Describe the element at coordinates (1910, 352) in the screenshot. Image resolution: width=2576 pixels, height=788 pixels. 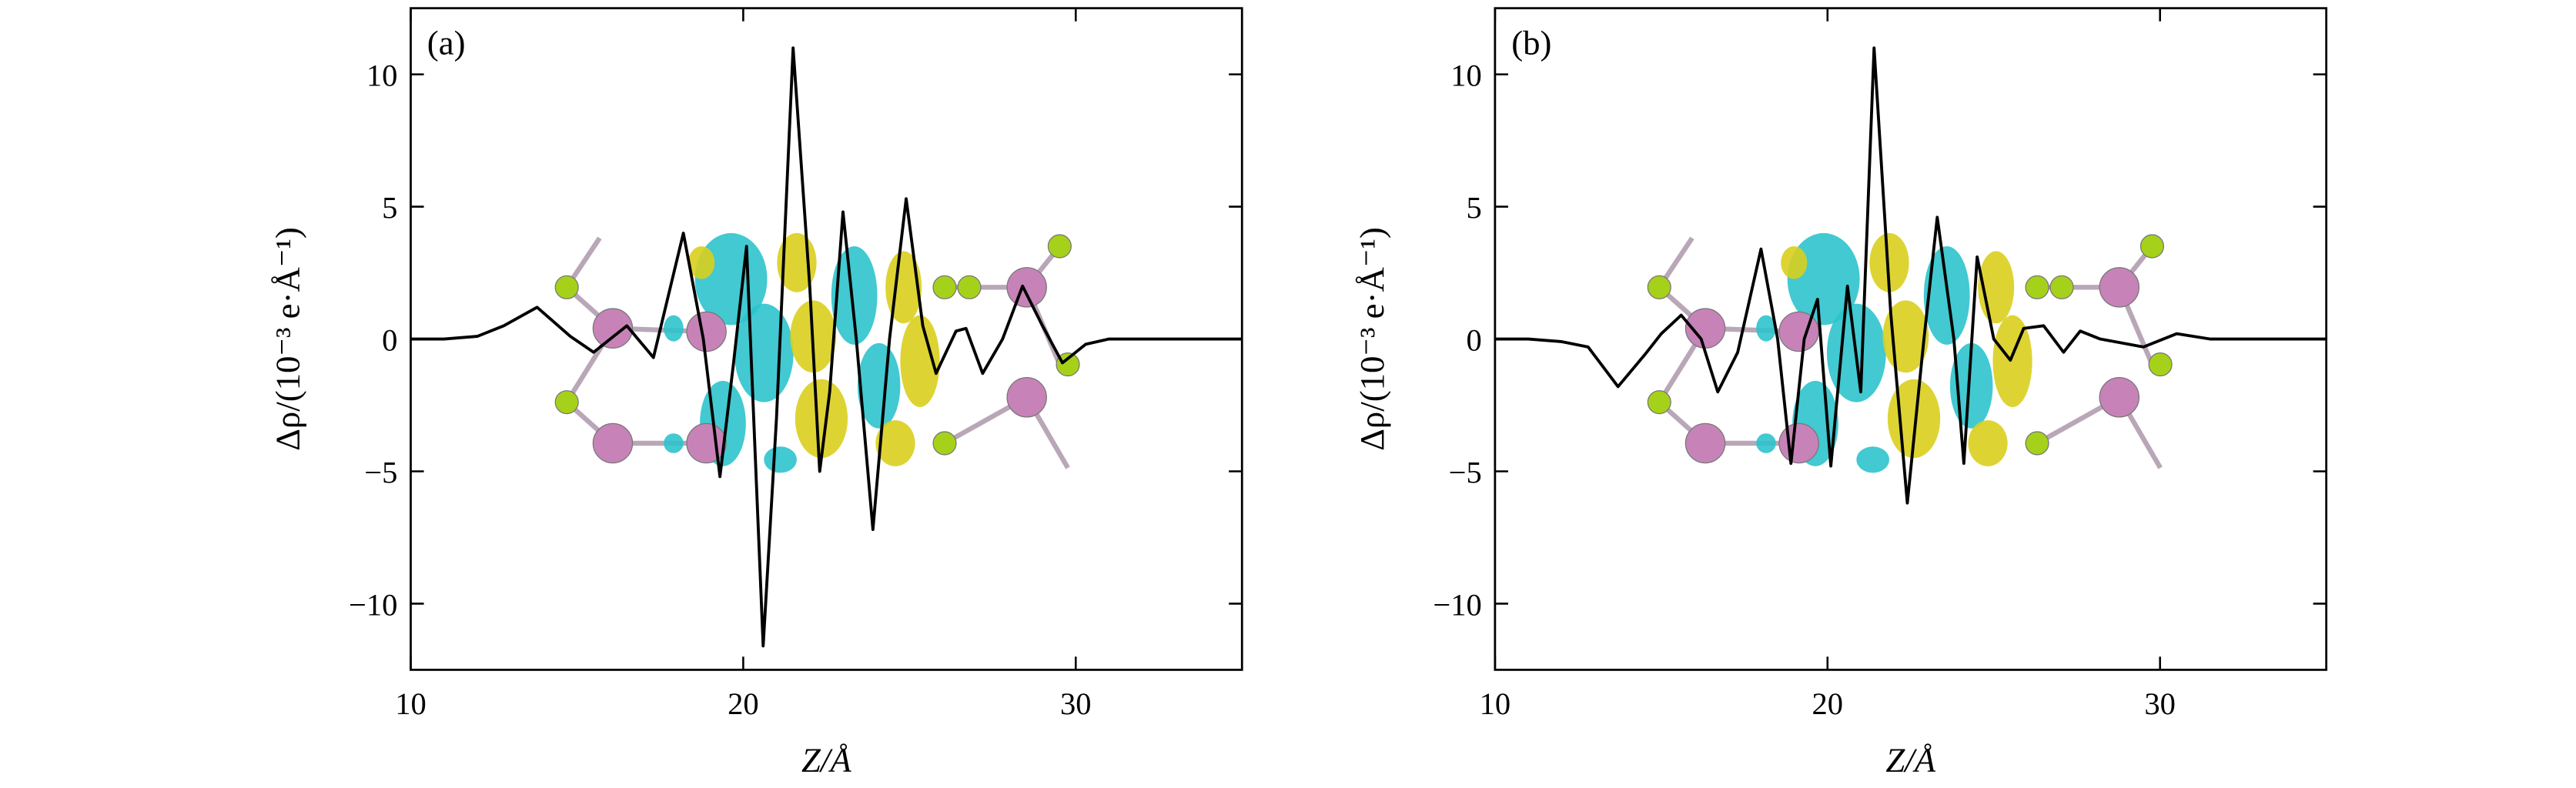
I see `structure-inset` at that location.